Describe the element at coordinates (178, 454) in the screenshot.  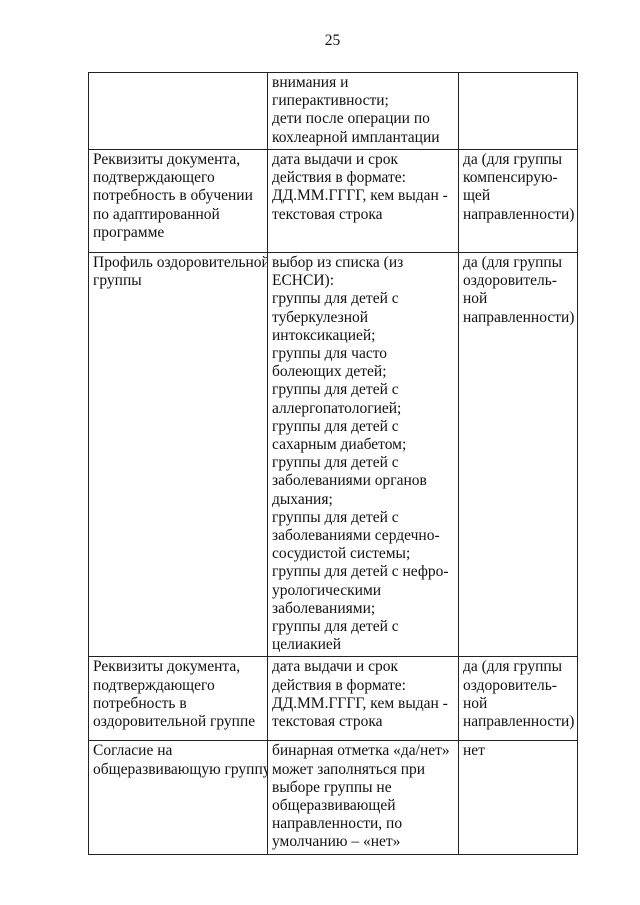
I see `table-cell: Профиль оздоровительной группы` at that location.